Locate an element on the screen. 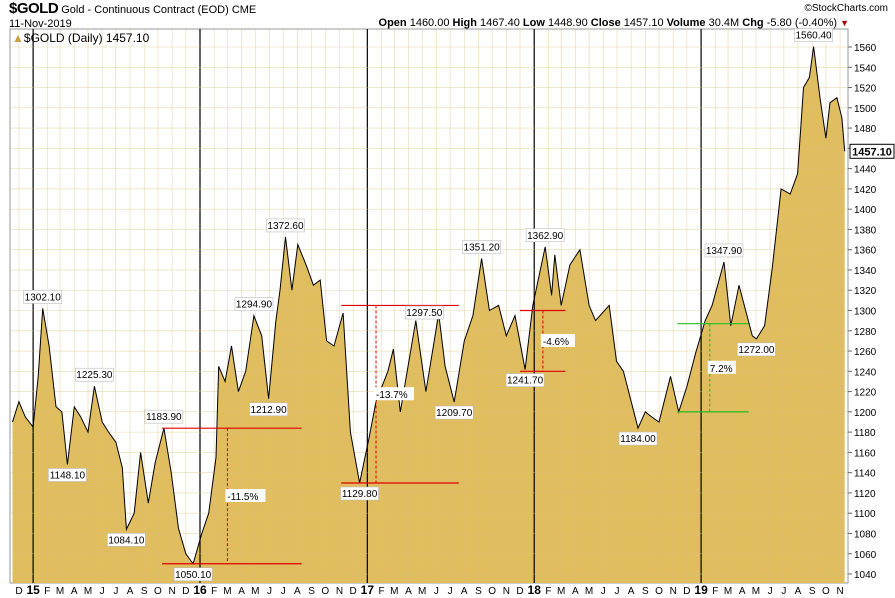  legend: ▲$GOLD (Daily) 1457.10 is located at coordinates (80, 38).